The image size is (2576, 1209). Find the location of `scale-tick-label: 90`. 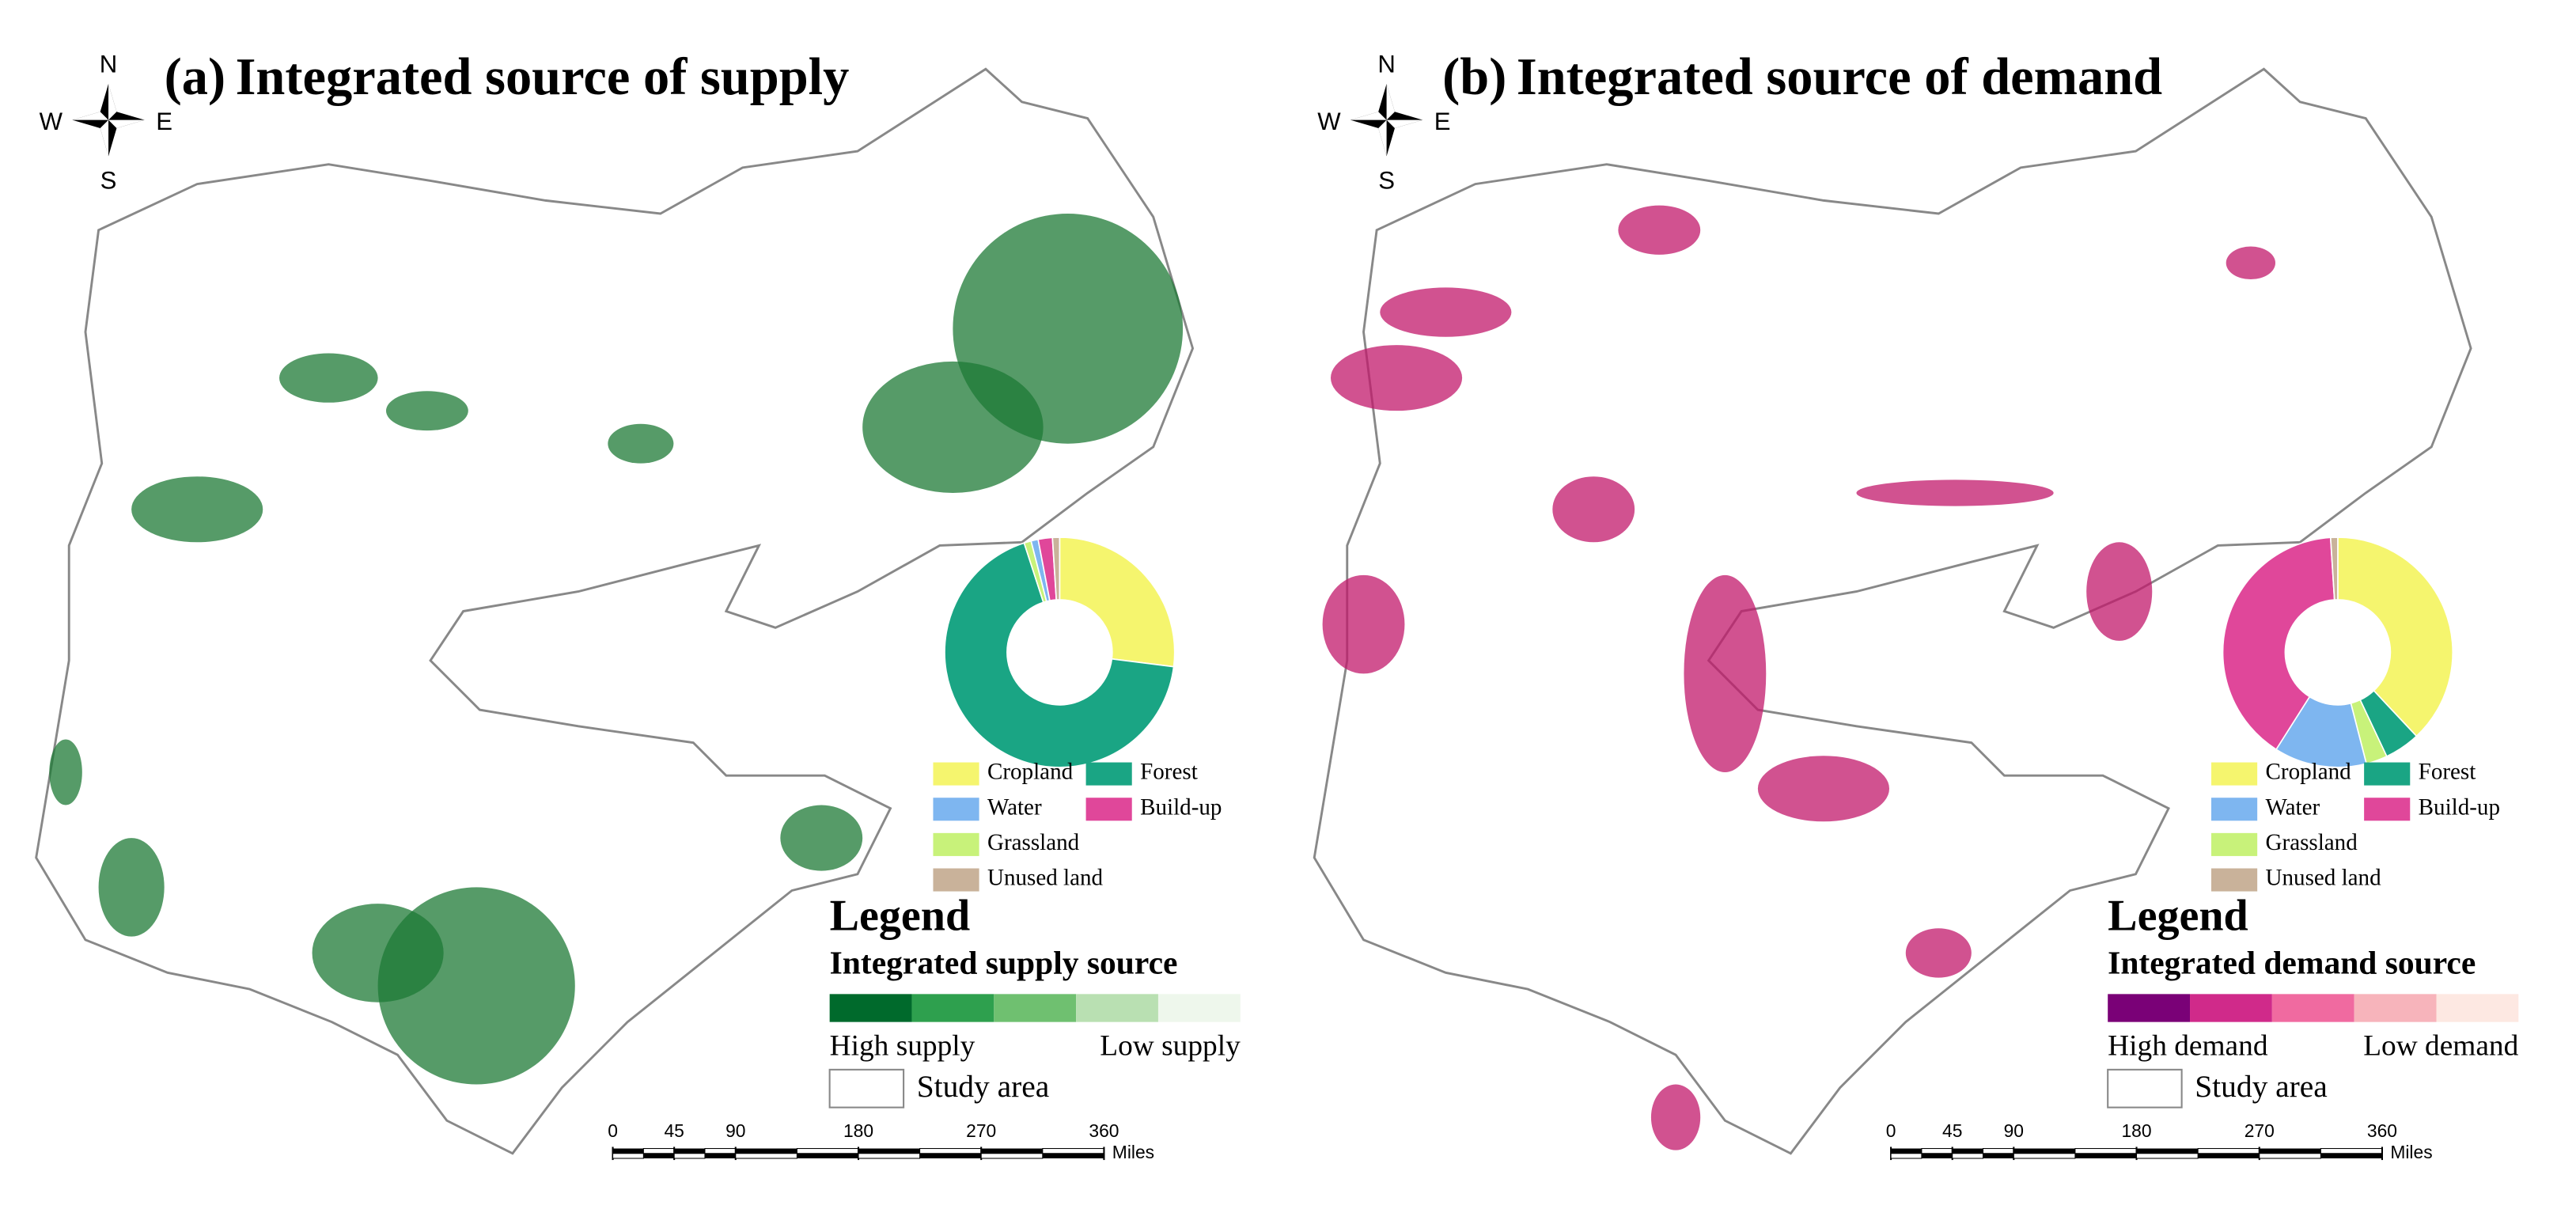

scale-tick-label: 90 is located at coordinates (2014, 1130).